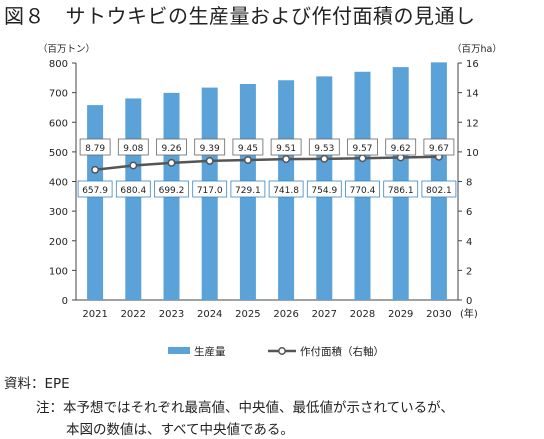 This screenshot has width=544, height=439. I want to click on bar-value-label: 657.9, so click(95, 191).